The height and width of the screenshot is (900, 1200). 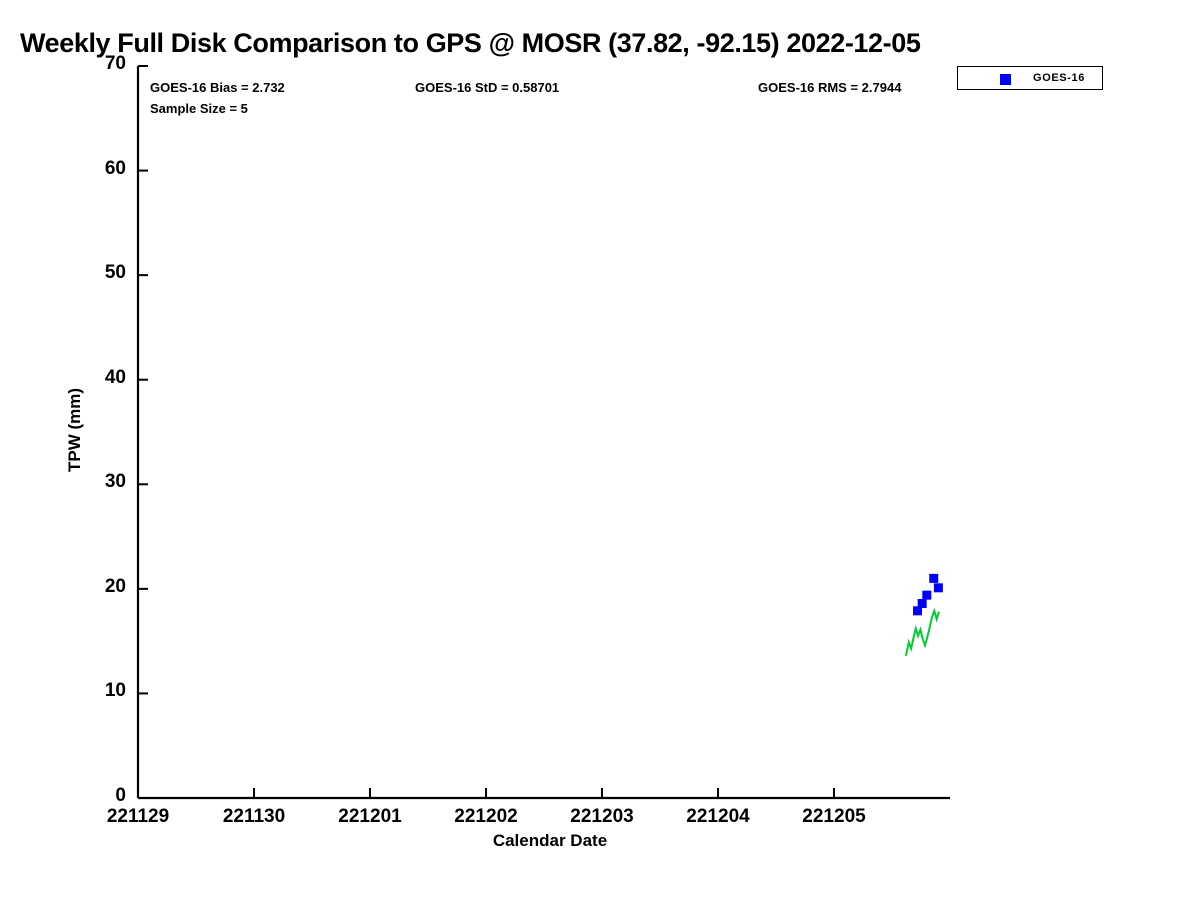 I want to click on x-axis-tick-label: 221204, so click(x=718, y=816).